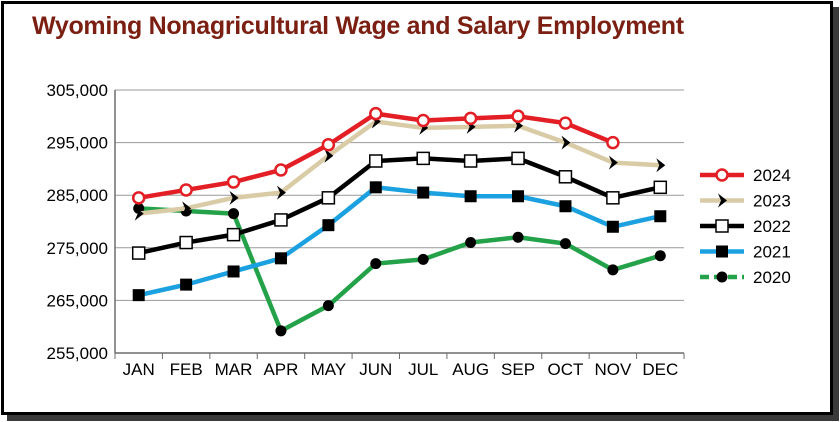  Describe the element at coordinates (772, 201) in the screenshot. I see `legend-label: 2023` at that location.